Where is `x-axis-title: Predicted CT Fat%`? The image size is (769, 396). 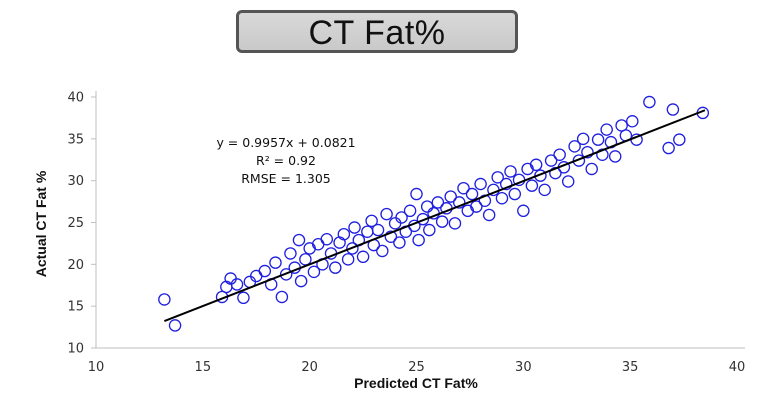
x-axis-title: Predicted CT Fat% is located at coordinates (416, 383).